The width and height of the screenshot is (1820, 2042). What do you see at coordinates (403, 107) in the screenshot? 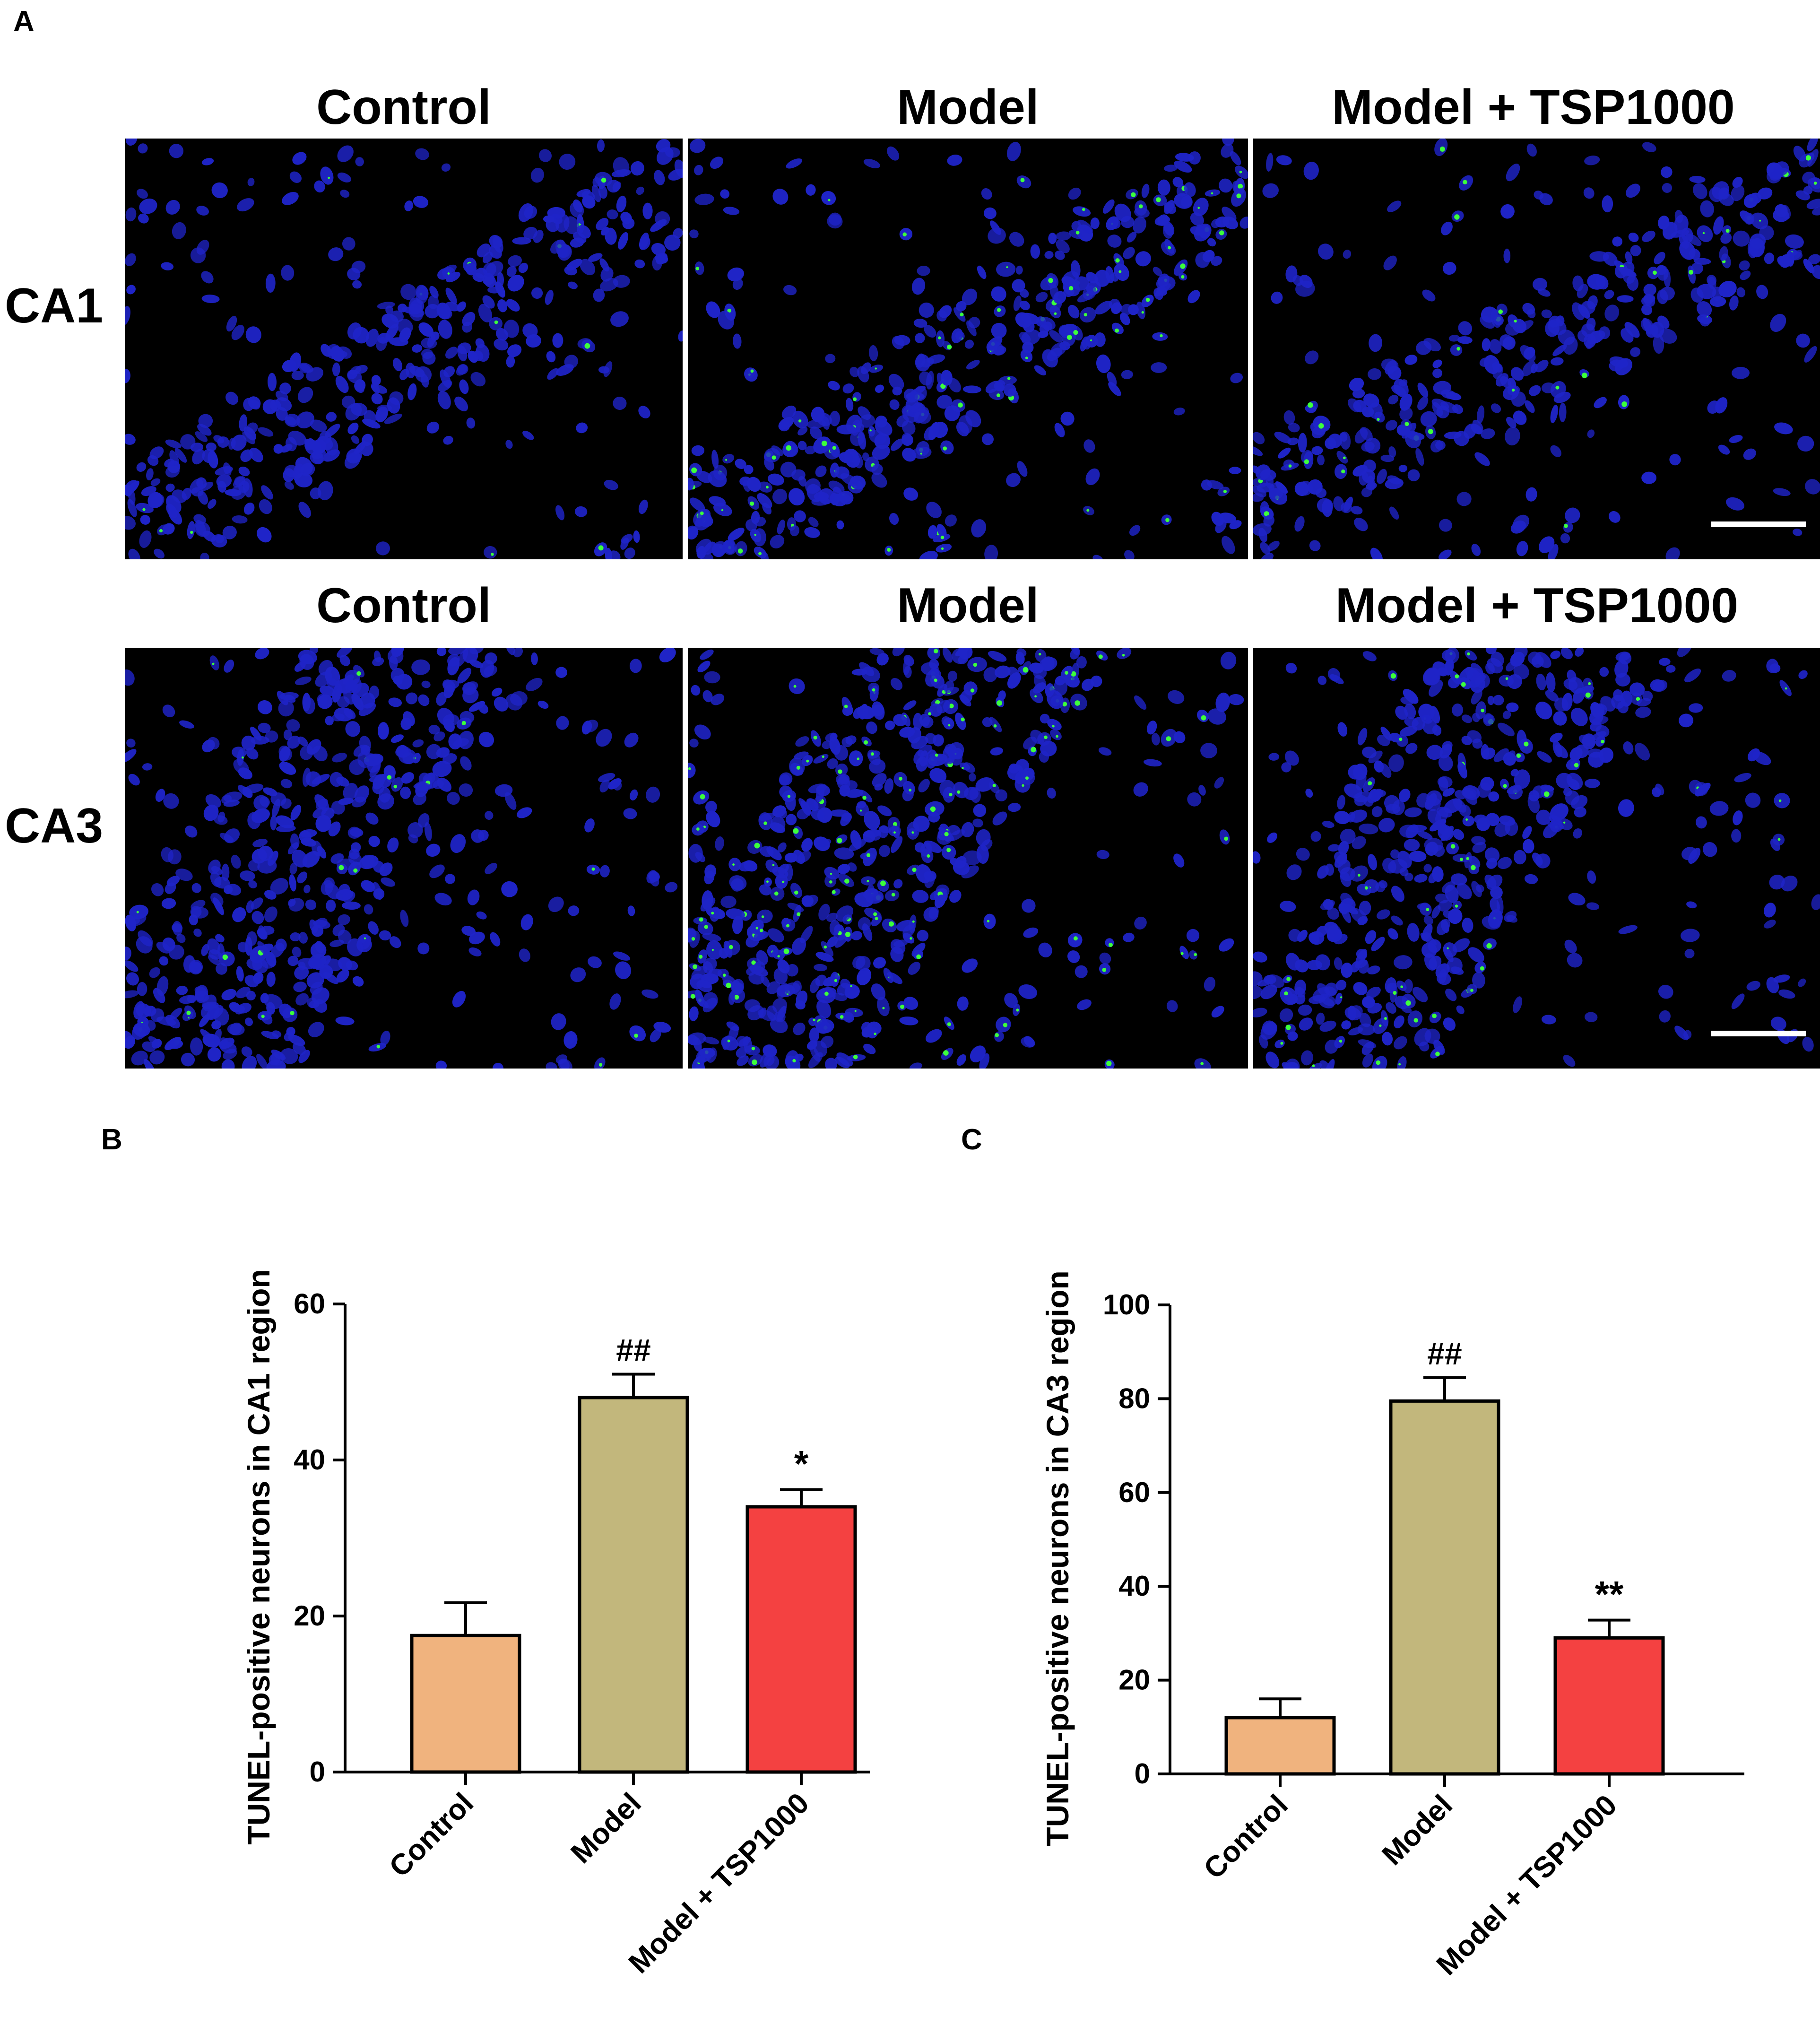
I see `col-title-control-ca1: Control` at bounding box center [403, 107].